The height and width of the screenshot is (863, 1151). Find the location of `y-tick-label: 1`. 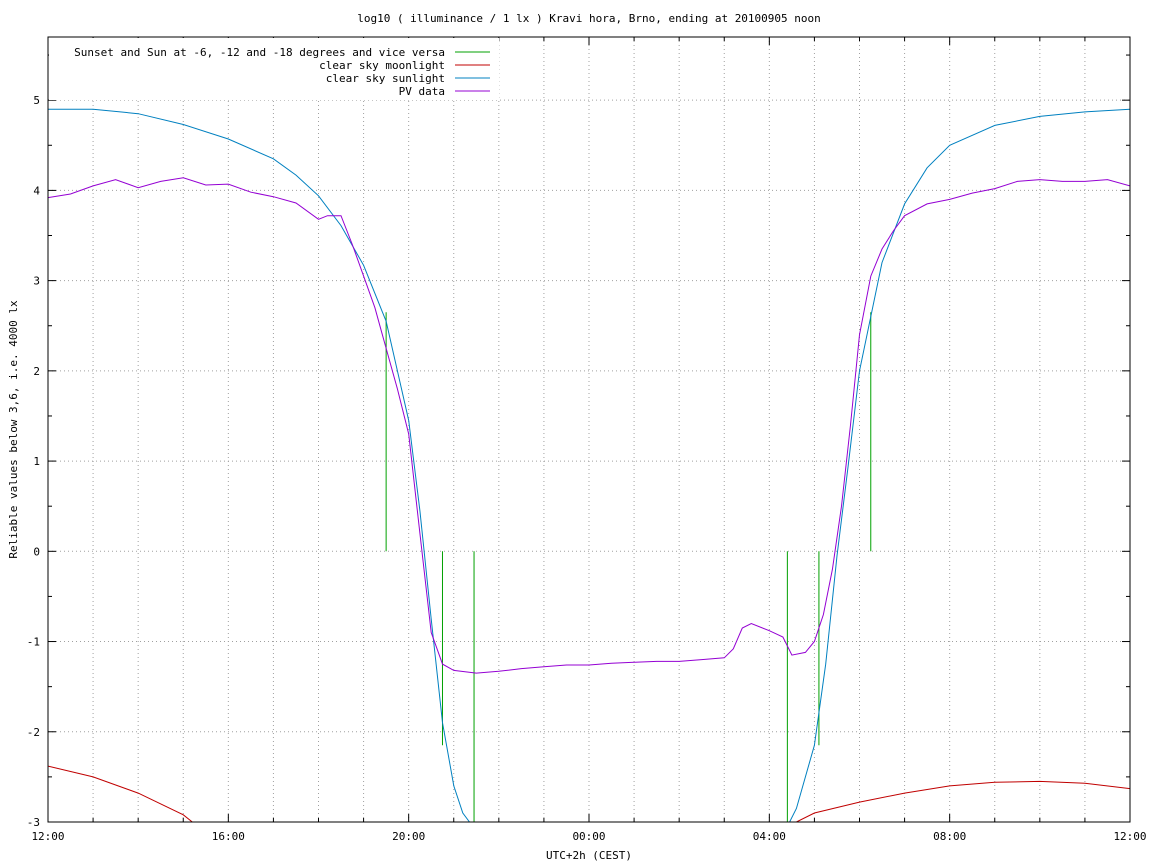

y-tick-label: 1 is located at coordinates (36, 461).